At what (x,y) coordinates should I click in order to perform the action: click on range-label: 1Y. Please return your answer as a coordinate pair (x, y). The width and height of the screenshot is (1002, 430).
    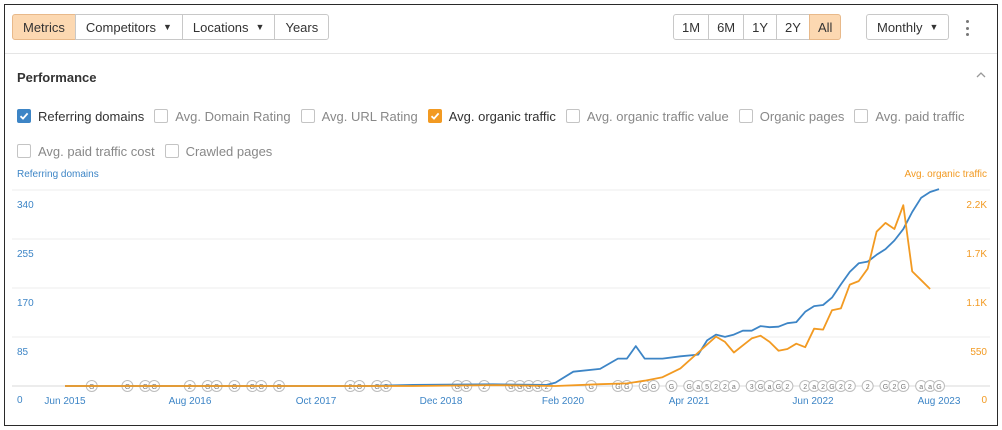
    Looking at the image, I should click on (760, 27).